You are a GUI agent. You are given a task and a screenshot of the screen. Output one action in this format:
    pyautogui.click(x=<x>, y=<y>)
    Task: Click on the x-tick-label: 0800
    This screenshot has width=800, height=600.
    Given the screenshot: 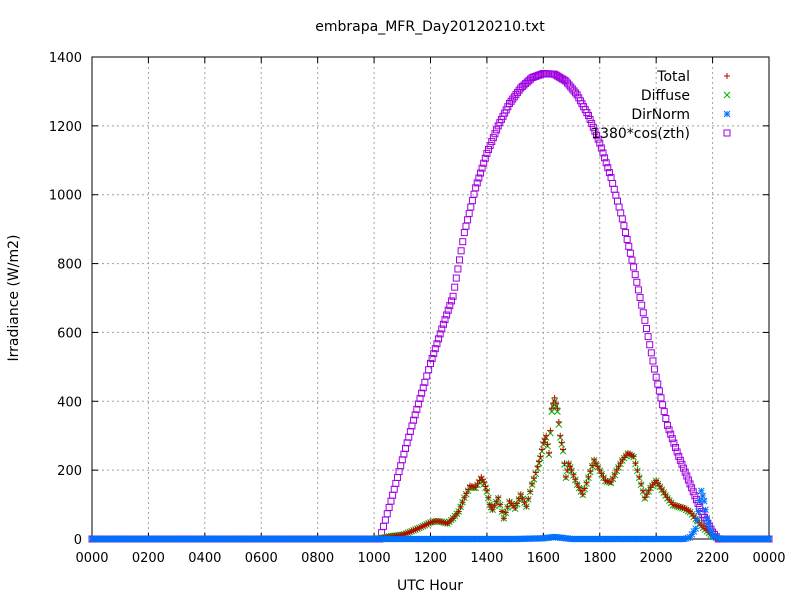 What is the action you would take?
    pyautogui.click(x=317, y=558)
    